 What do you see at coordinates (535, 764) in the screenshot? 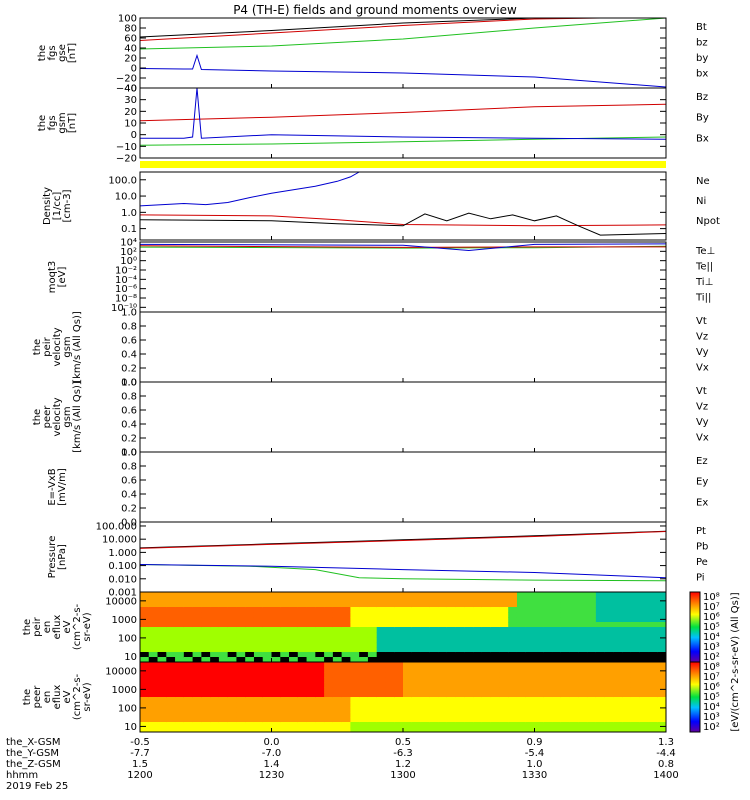
I see `x-tick-label-z: 1.0` at bounding box center [535, 764].